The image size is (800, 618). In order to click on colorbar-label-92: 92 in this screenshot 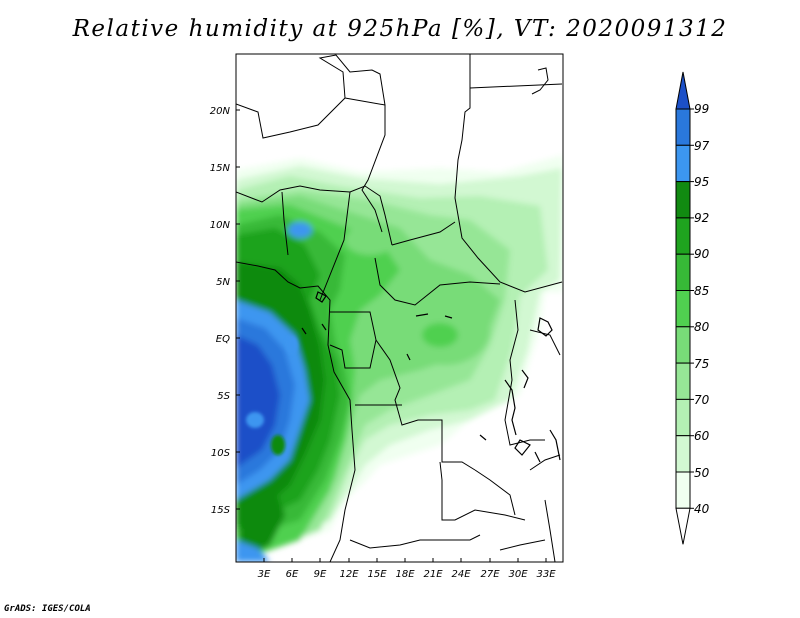, I will do `click(701, 218)`.